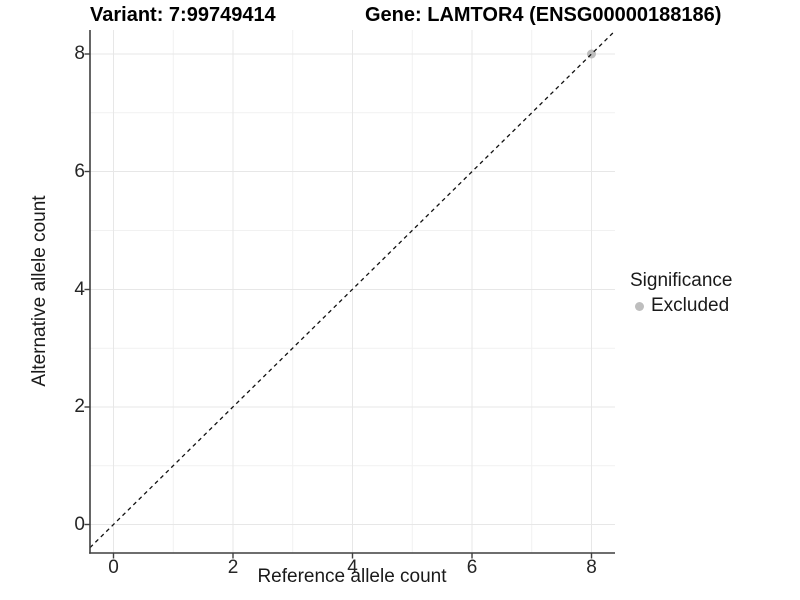 This screenshot has width=800, height=600. What do you see at coordinates (79, 53) in the screenshot?
I see `y-tick-label-8: 8` at bounding box center [79, 53].